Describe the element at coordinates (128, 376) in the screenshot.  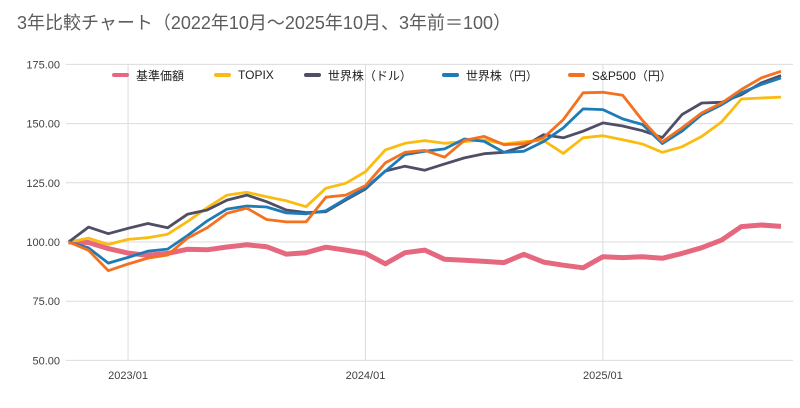
I see `x-axis-tick-label: 2023/01` at that location.